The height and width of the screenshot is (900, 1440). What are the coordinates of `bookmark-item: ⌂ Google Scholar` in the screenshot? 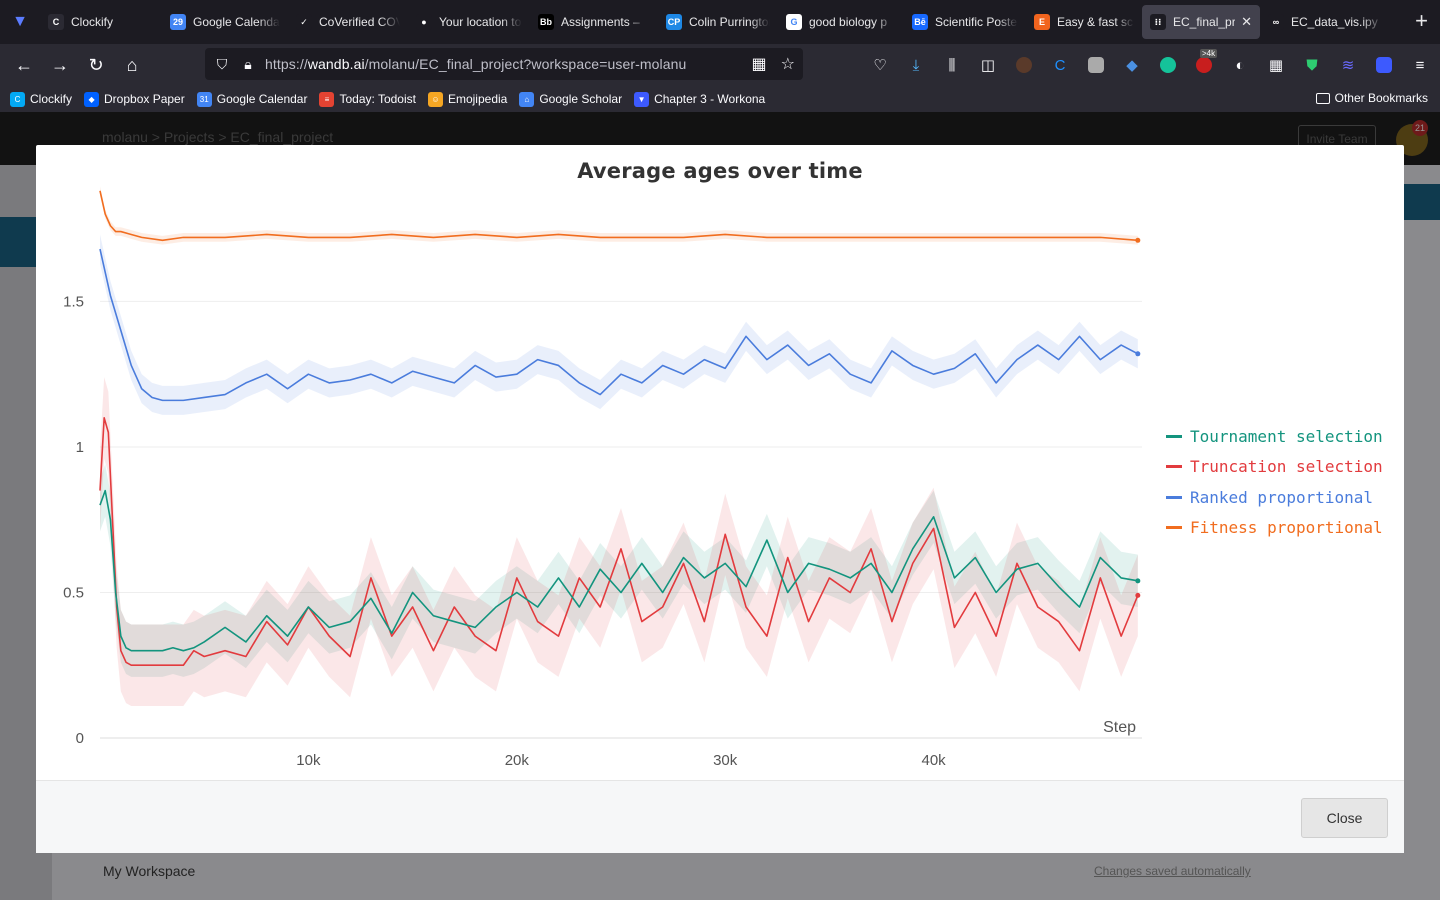 It's located at (571, 99).